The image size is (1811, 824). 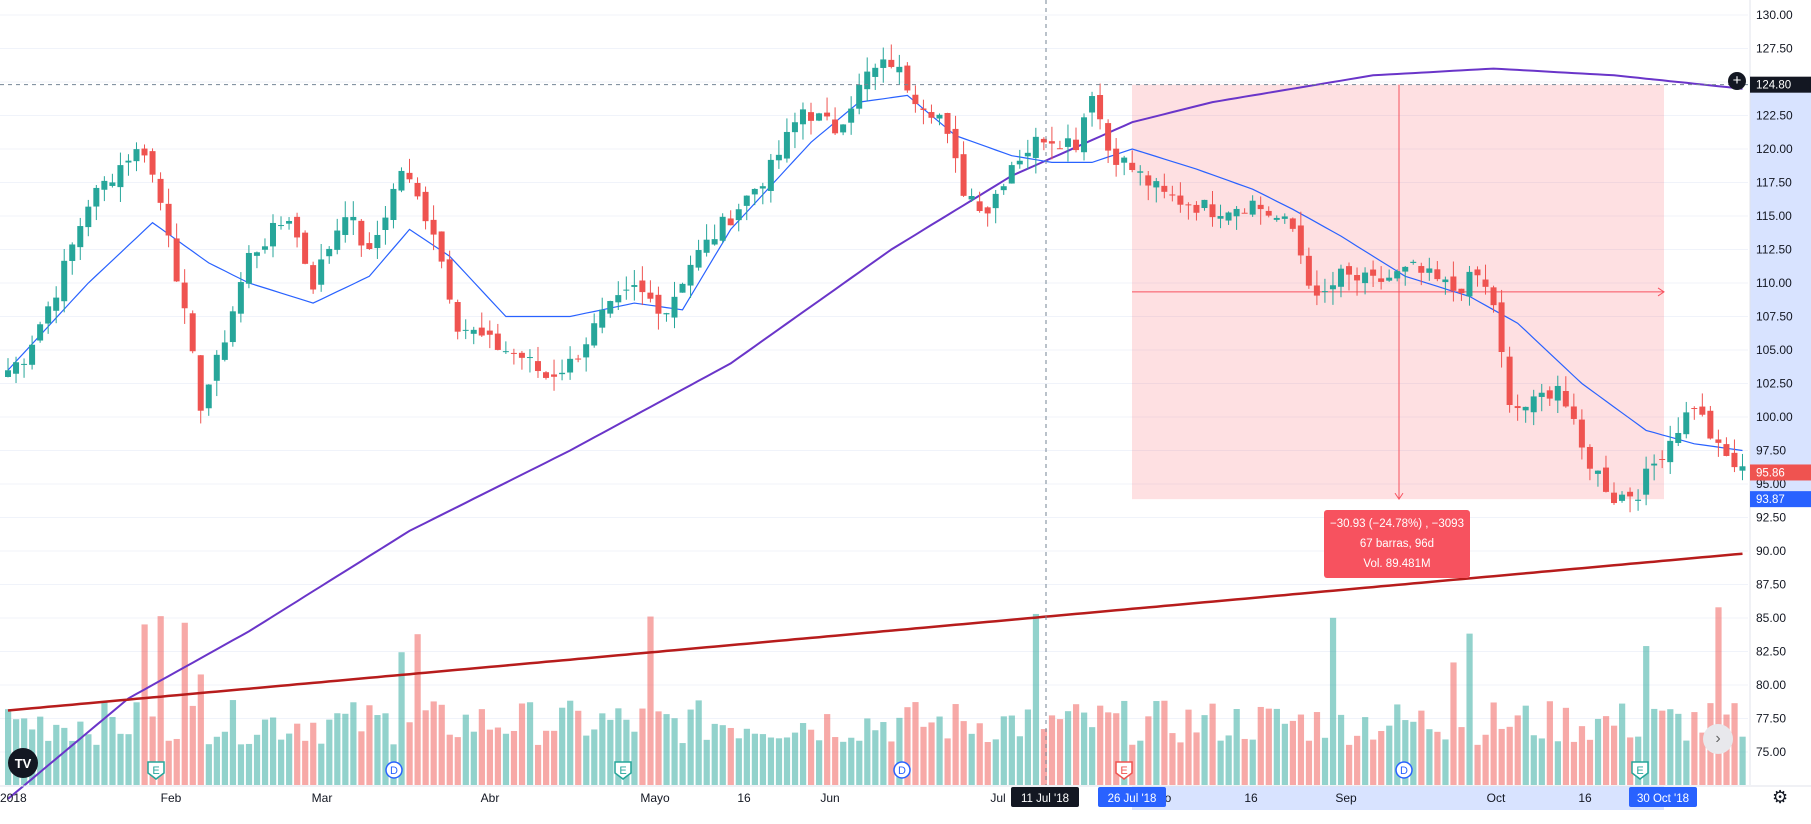 What do you see at coordinates (1771, 685) in the screenshot?
I see `price-tick-label: 80.00` at bounding box center [1771, 685].